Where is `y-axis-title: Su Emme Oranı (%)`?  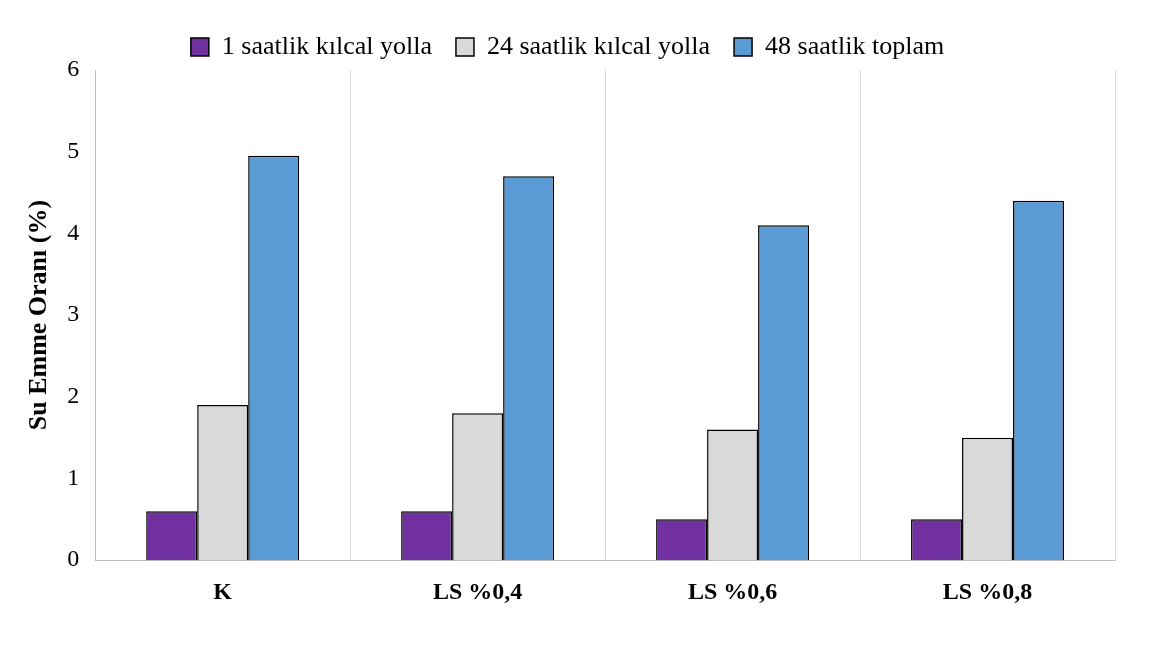
y-axis-title: Su Emme Oranı (%) is located at coordinates (38, 315).